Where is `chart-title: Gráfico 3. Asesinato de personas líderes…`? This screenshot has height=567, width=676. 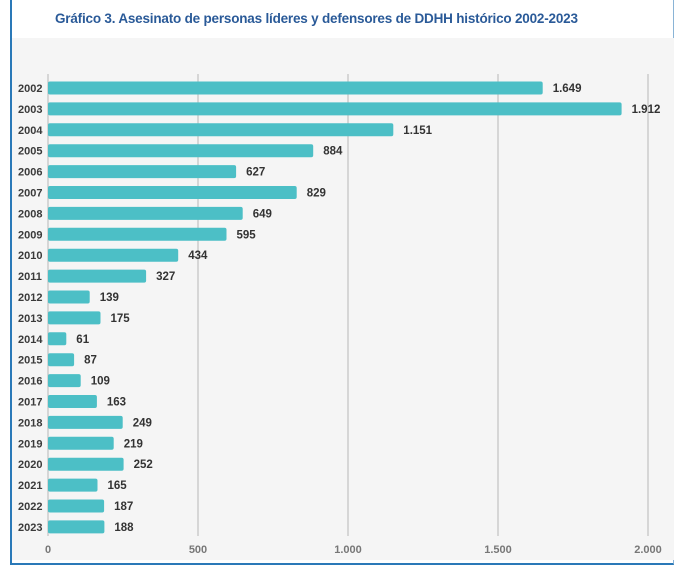 chart-title: Gráfico 3. Asesinato de personas líderes… is located at coordinates (316, 18).